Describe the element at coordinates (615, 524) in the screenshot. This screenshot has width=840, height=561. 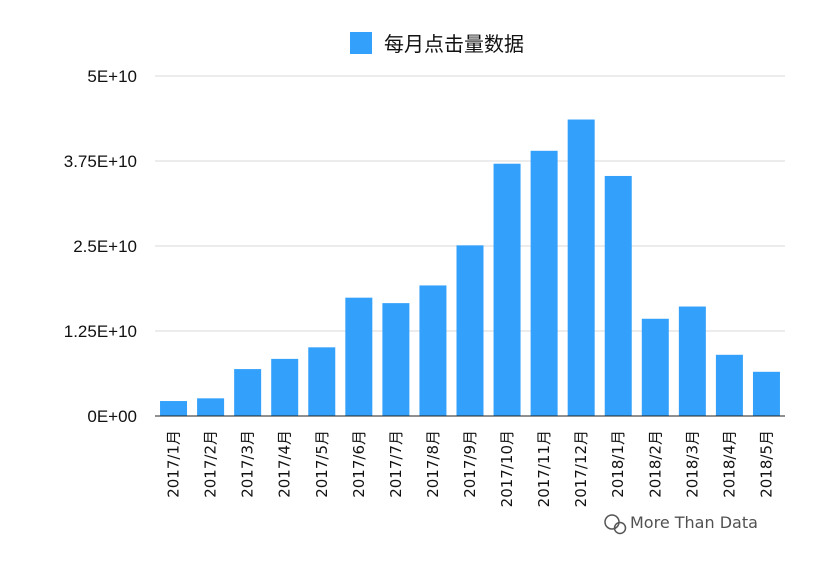
I see `wechat-icon` at that location.